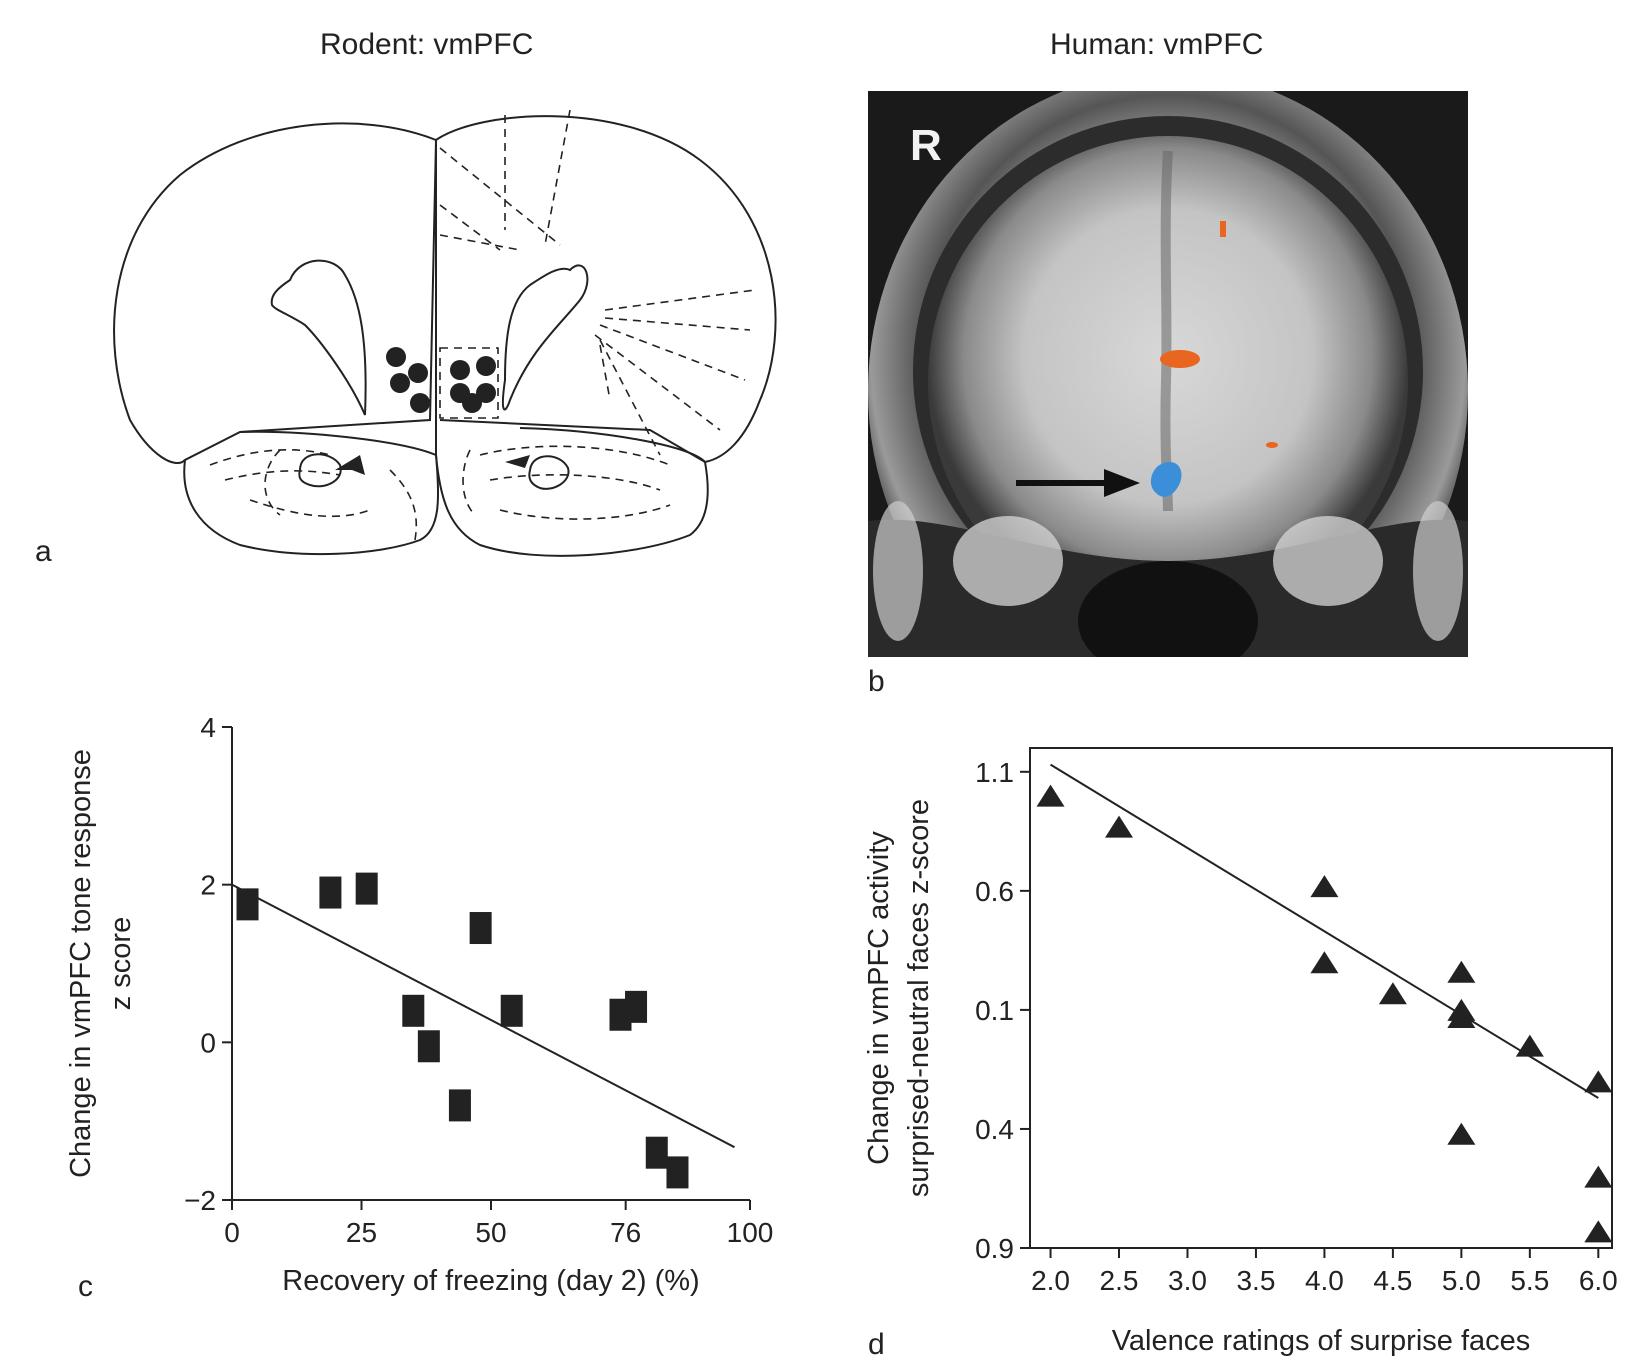 The image size is (1641, 1370). I want to click on y-tick-label: 0.9, so click(994, 1248).